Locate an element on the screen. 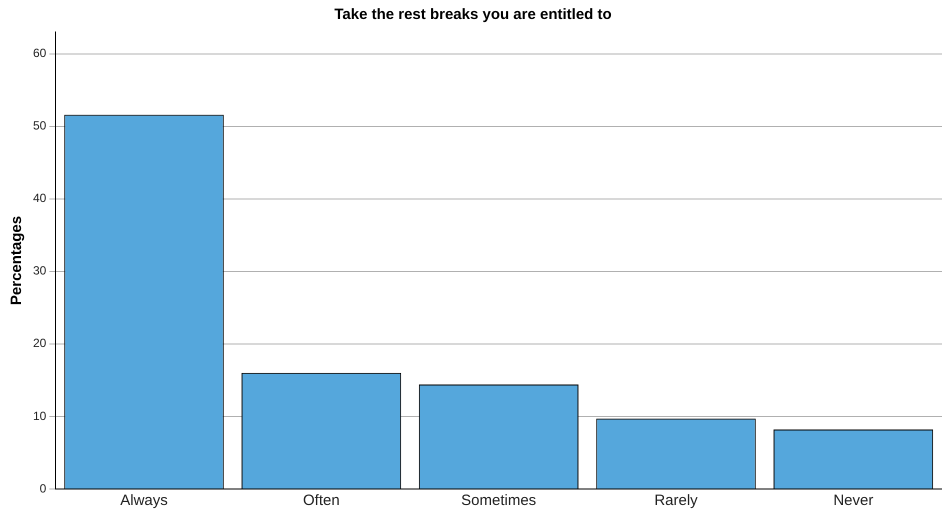  x-tick-label: Rarely is located at coordinates (676, 501).